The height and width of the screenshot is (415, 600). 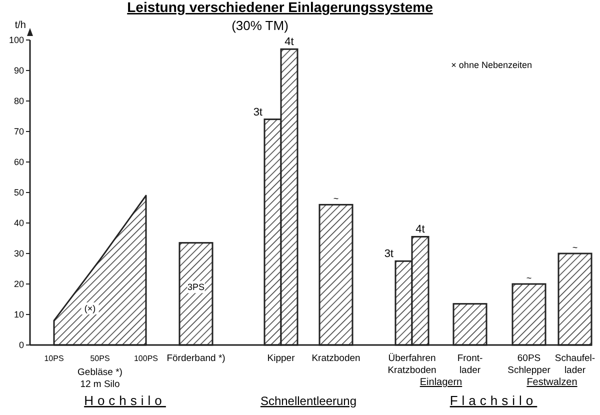 What do you see at coordinates (19, 315) in the screenshot?
I see `y-tick-label: 10` at bounding box center [19, 315].